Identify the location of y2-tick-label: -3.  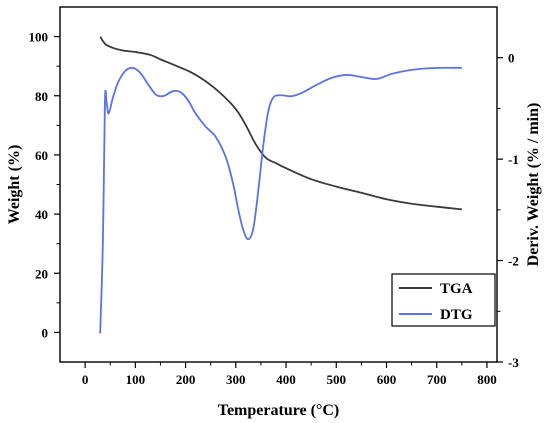
(513, 362).